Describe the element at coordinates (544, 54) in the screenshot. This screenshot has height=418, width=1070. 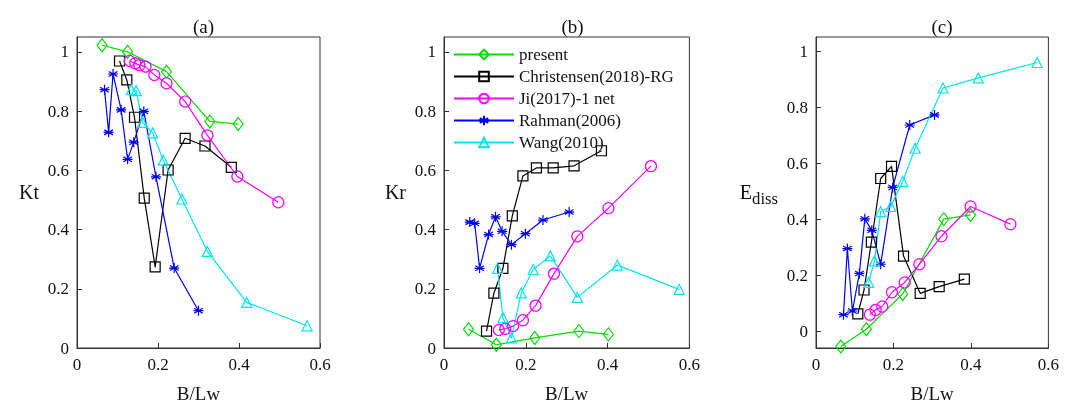
I see `legend-label: present` at that location.